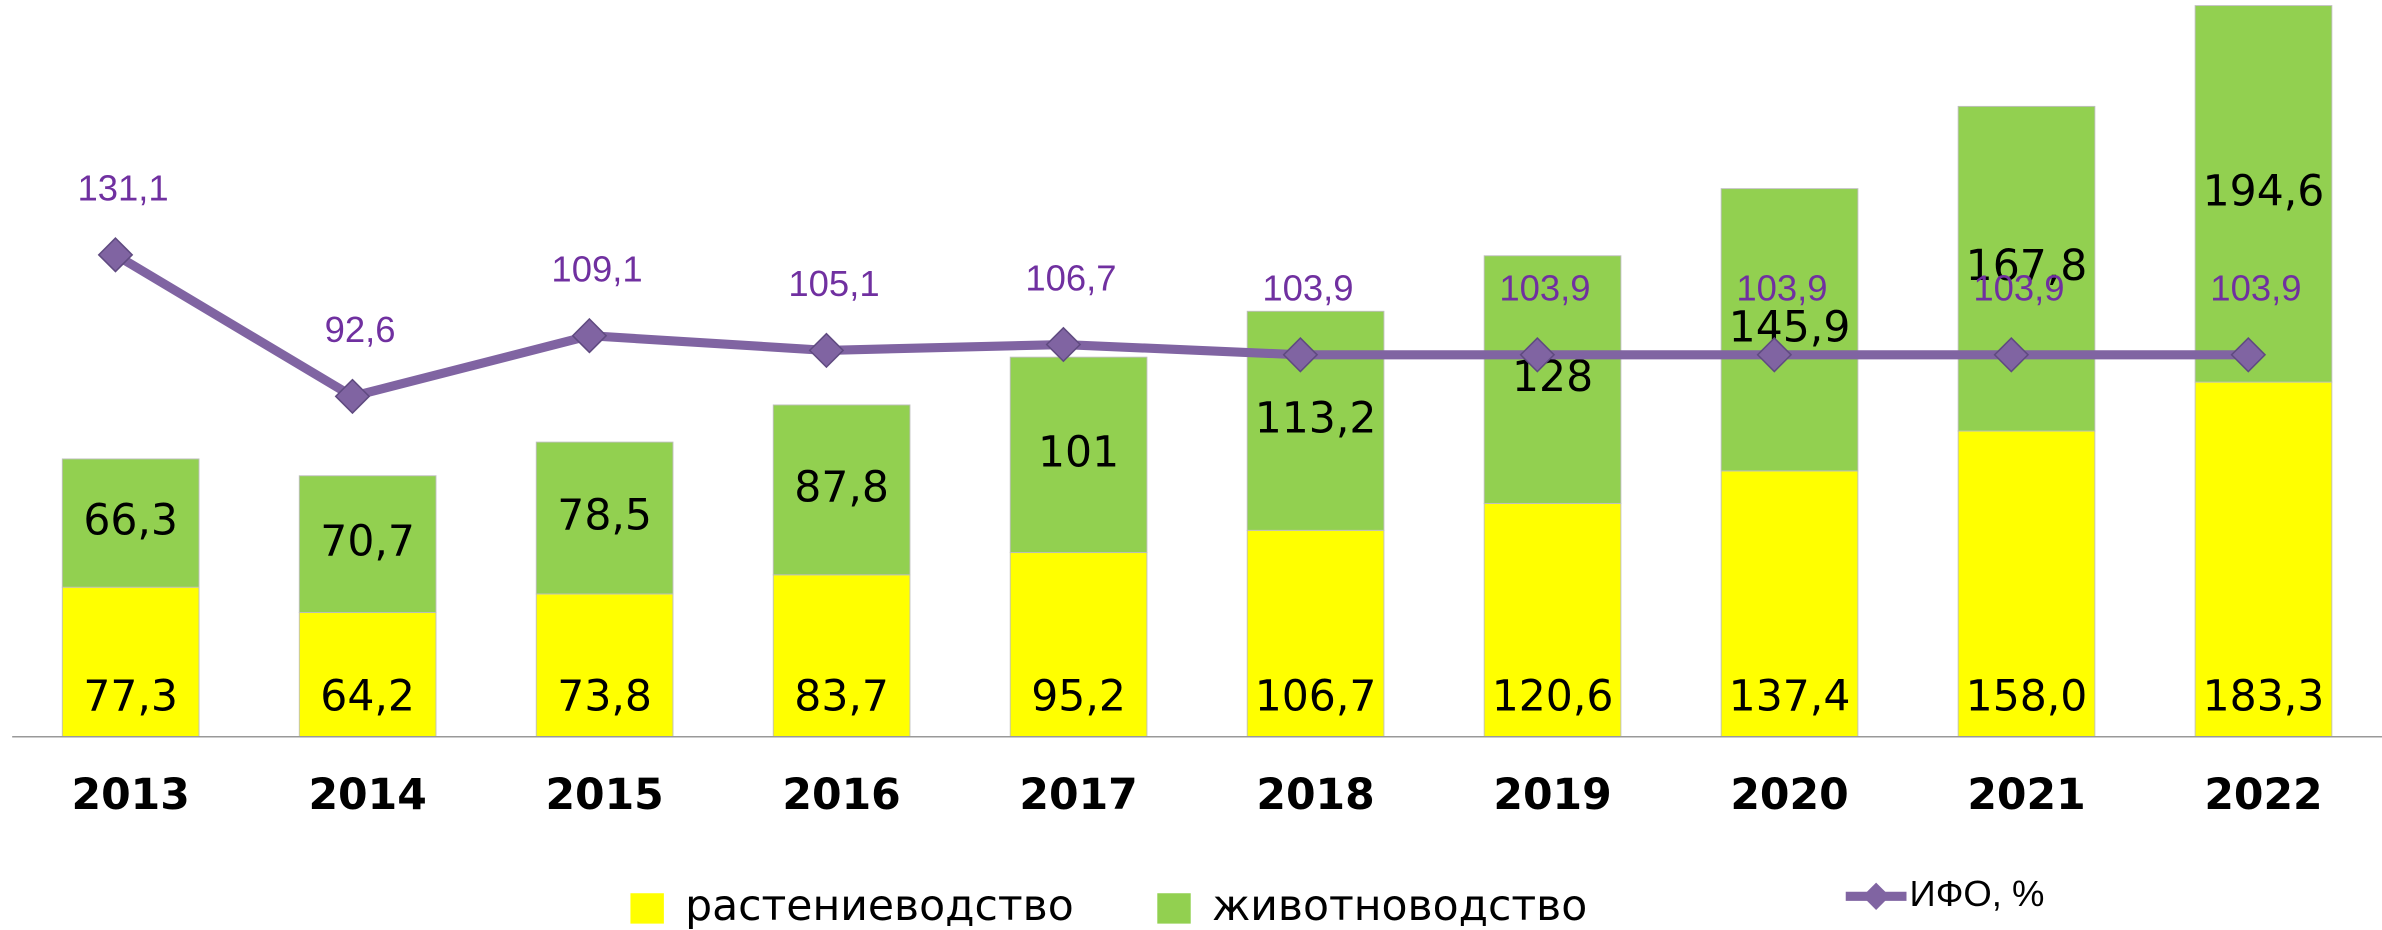 The image size is (2382, 930). What do you see at coordinates (841, 696) in the screenshot?
I see `data-label: 83,7` at bounding box center [841, 696].